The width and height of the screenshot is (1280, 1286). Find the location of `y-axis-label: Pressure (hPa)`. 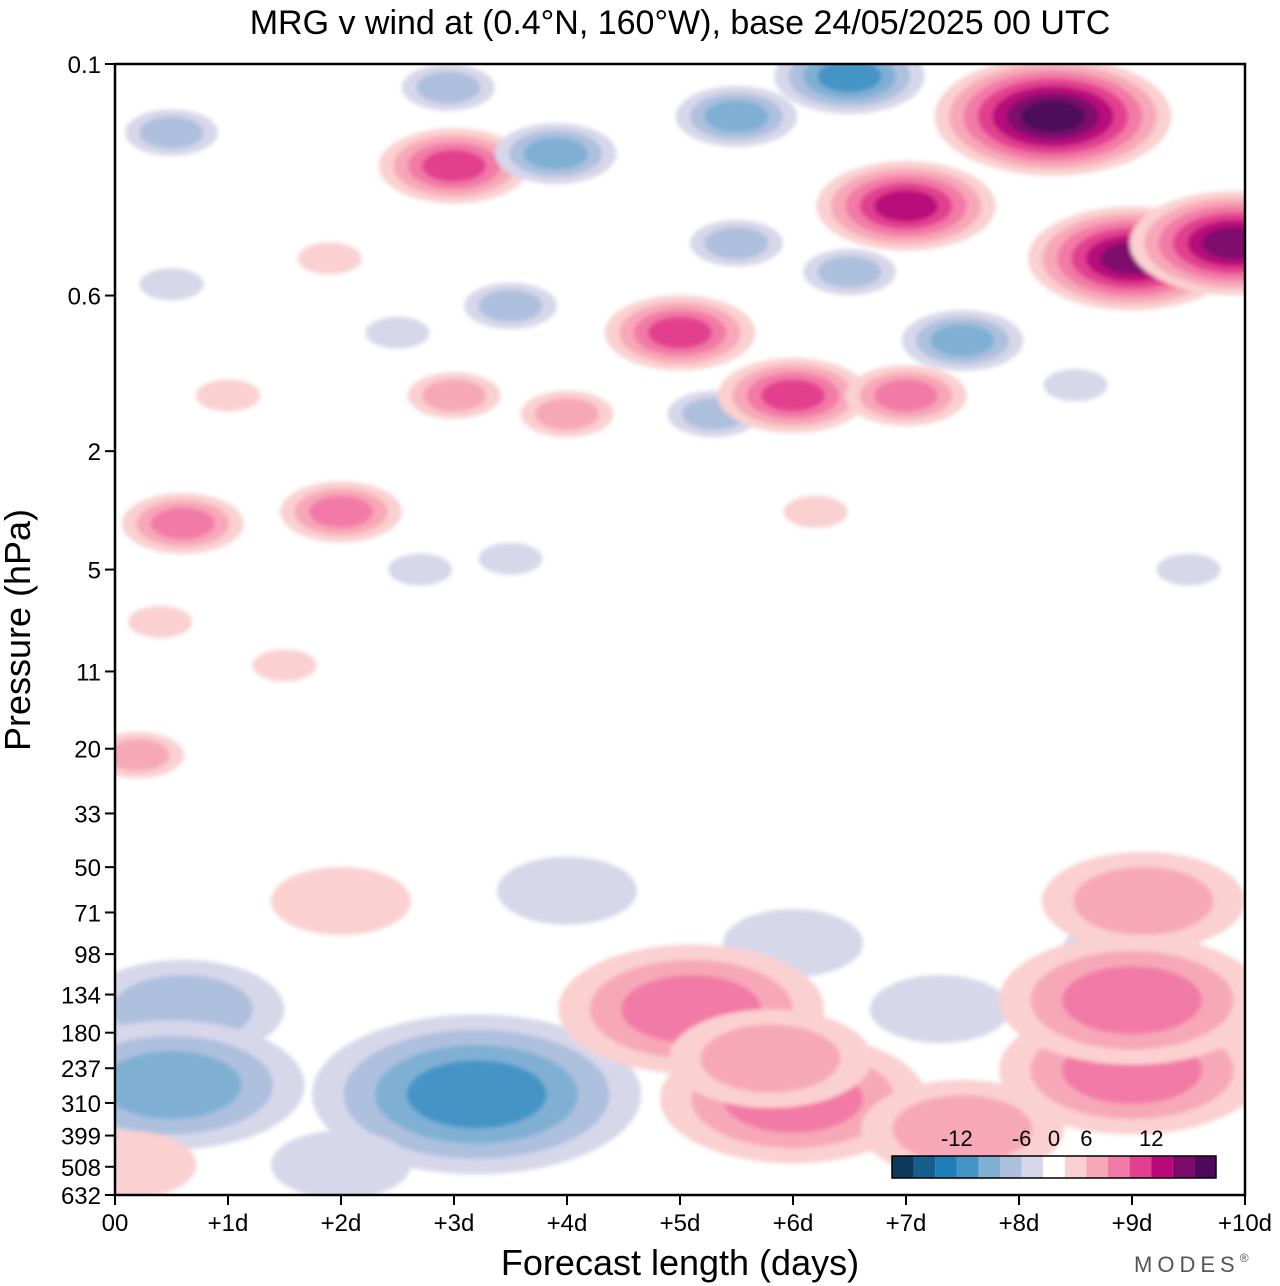

y-axis-label: Pressure (hPa) is located at coordinates (19, 630).